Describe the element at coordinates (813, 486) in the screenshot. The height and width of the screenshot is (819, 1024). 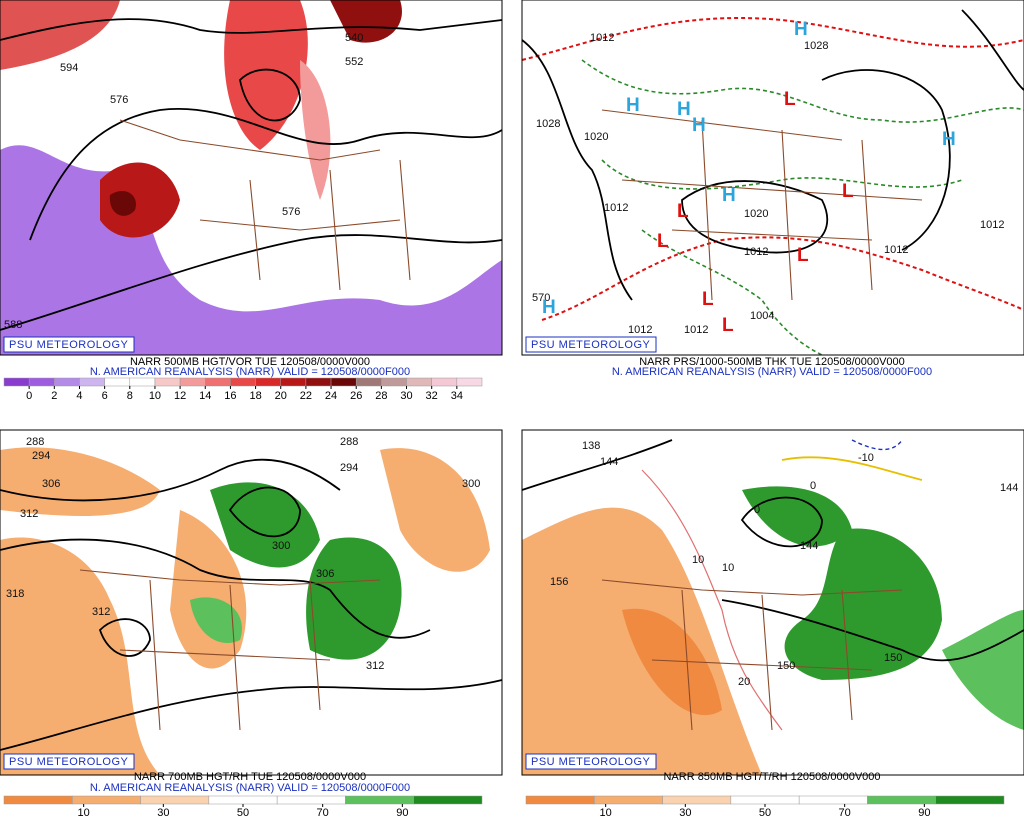
I see `isotherm-label: 0` at that location.